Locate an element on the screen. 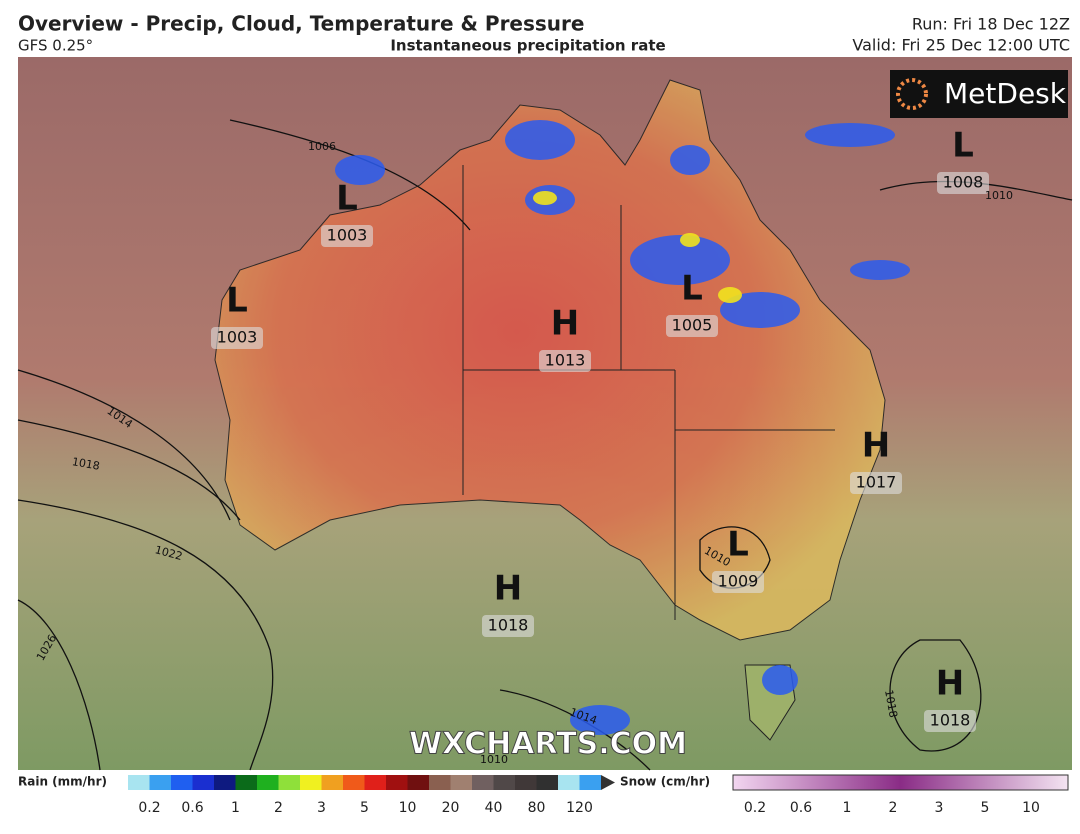 This screenshot has height=834, width=1080. rain-label: 20 is located at coordinates (451, 808).